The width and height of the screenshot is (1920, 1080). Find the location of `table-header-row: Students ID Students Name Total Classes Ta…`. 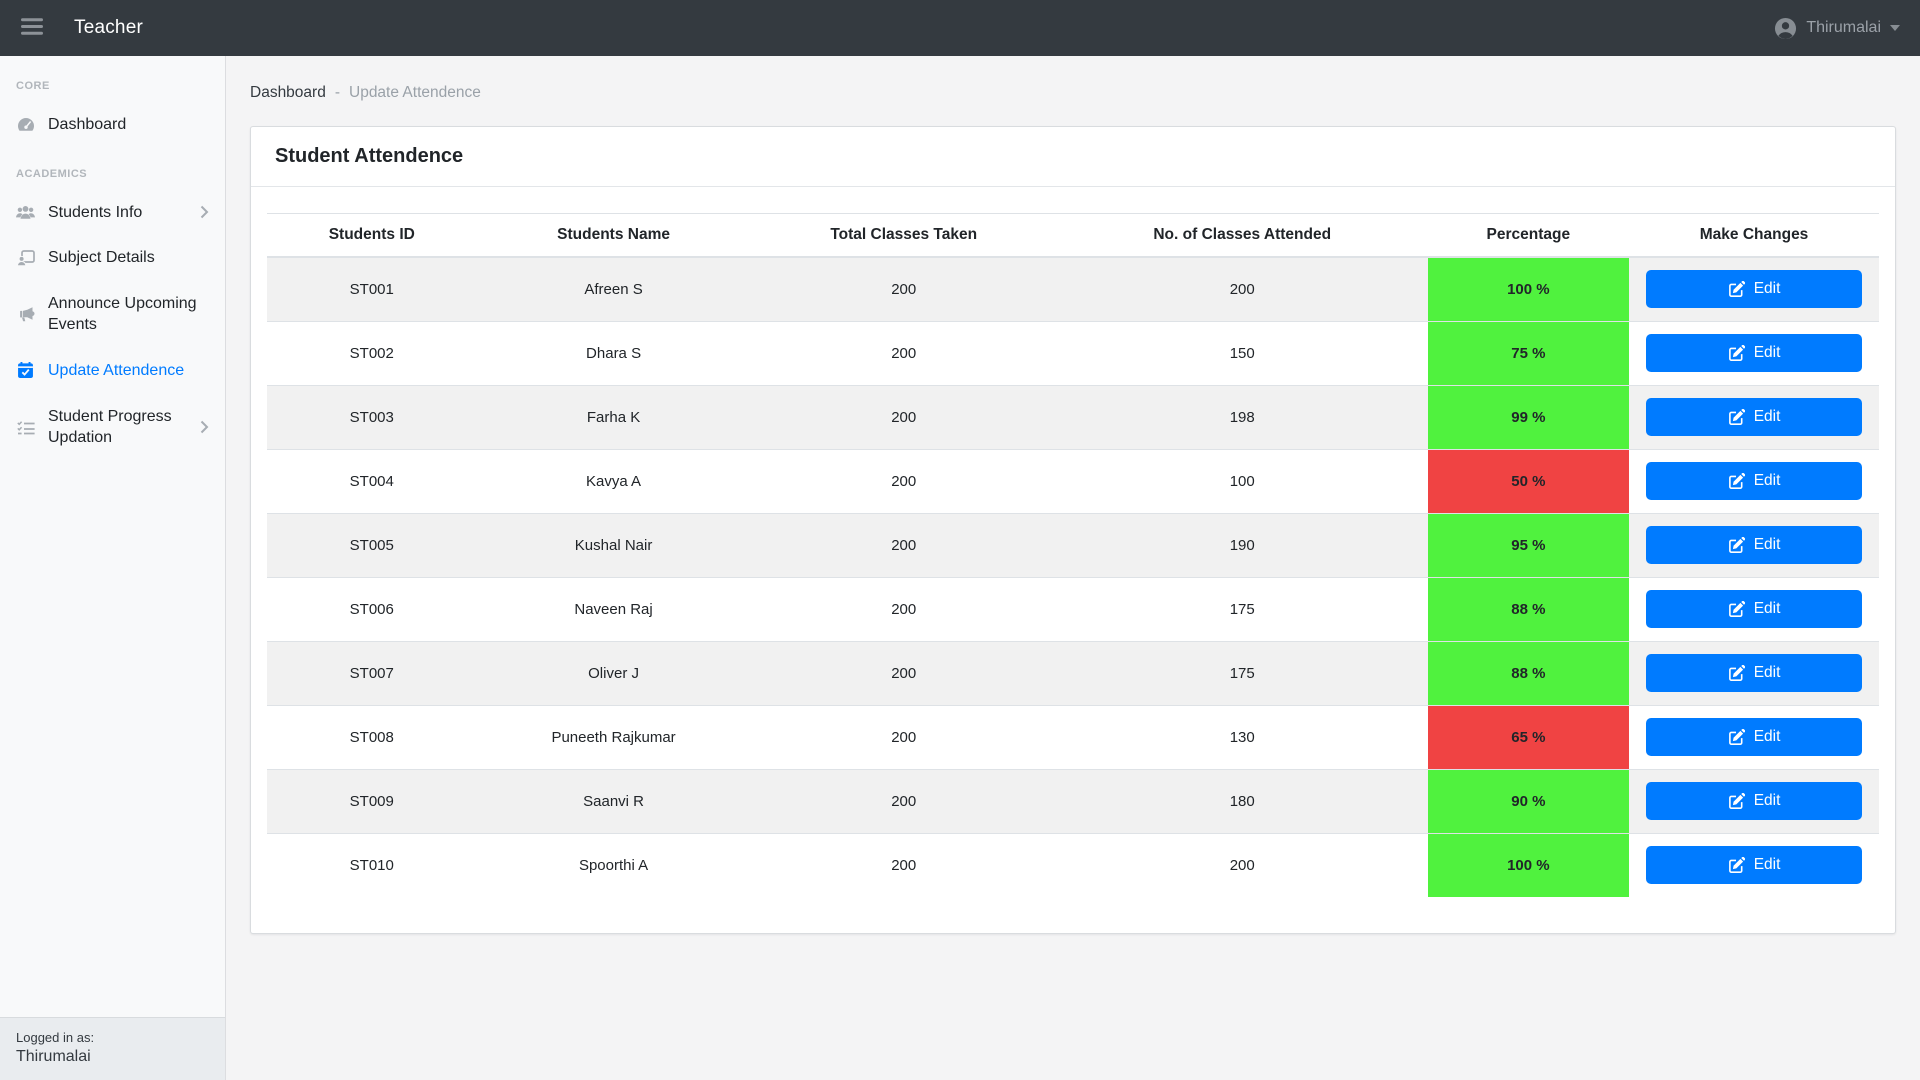

table-header-row: Students ID Students Name Total Classes Ta… is located at coordinates (1073, 235).